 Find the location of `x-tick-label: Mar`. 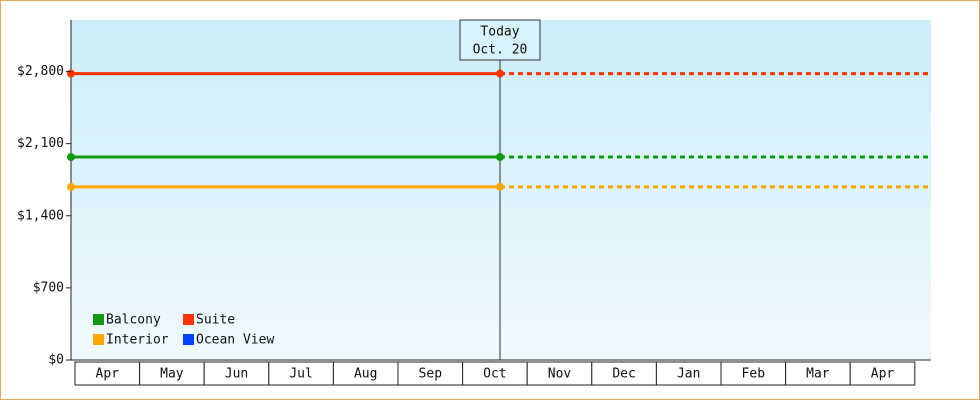

x-tick-label: Mar is located at coordinates (818, 374).